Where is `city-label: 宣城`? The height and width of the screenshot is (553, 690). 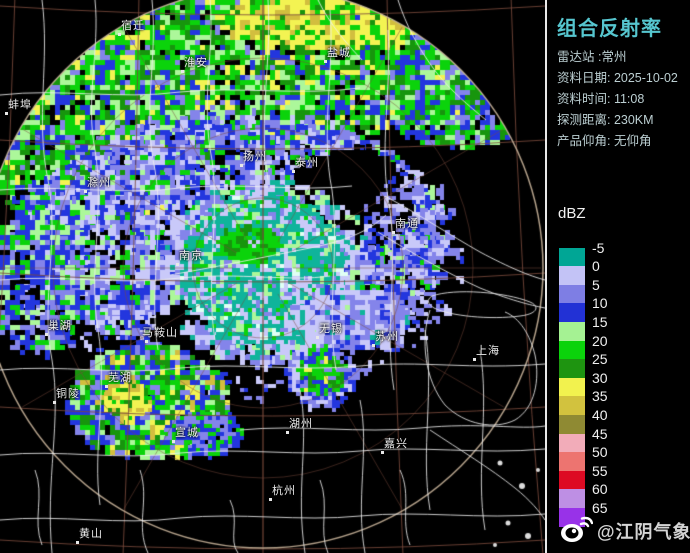
city-label: 宣城 is located at coordinates (187, 433).